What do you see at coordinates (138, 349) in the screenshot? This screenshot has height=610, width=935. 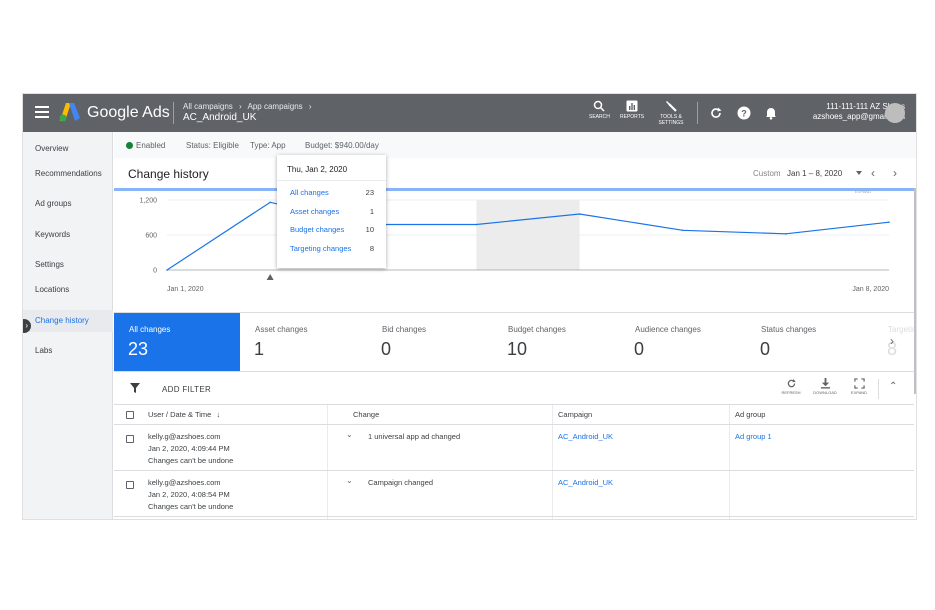 I see `card-value: 23` at bounding box center [138, 349].